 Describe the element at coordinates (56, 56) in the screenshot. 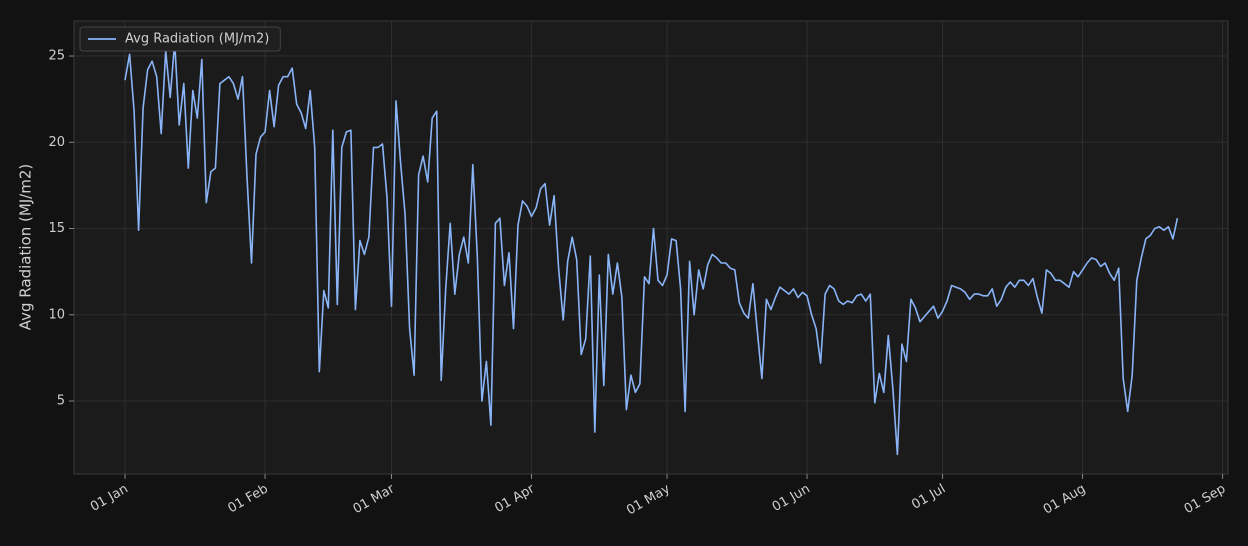

I see `y-tick-label: 25` at that location.